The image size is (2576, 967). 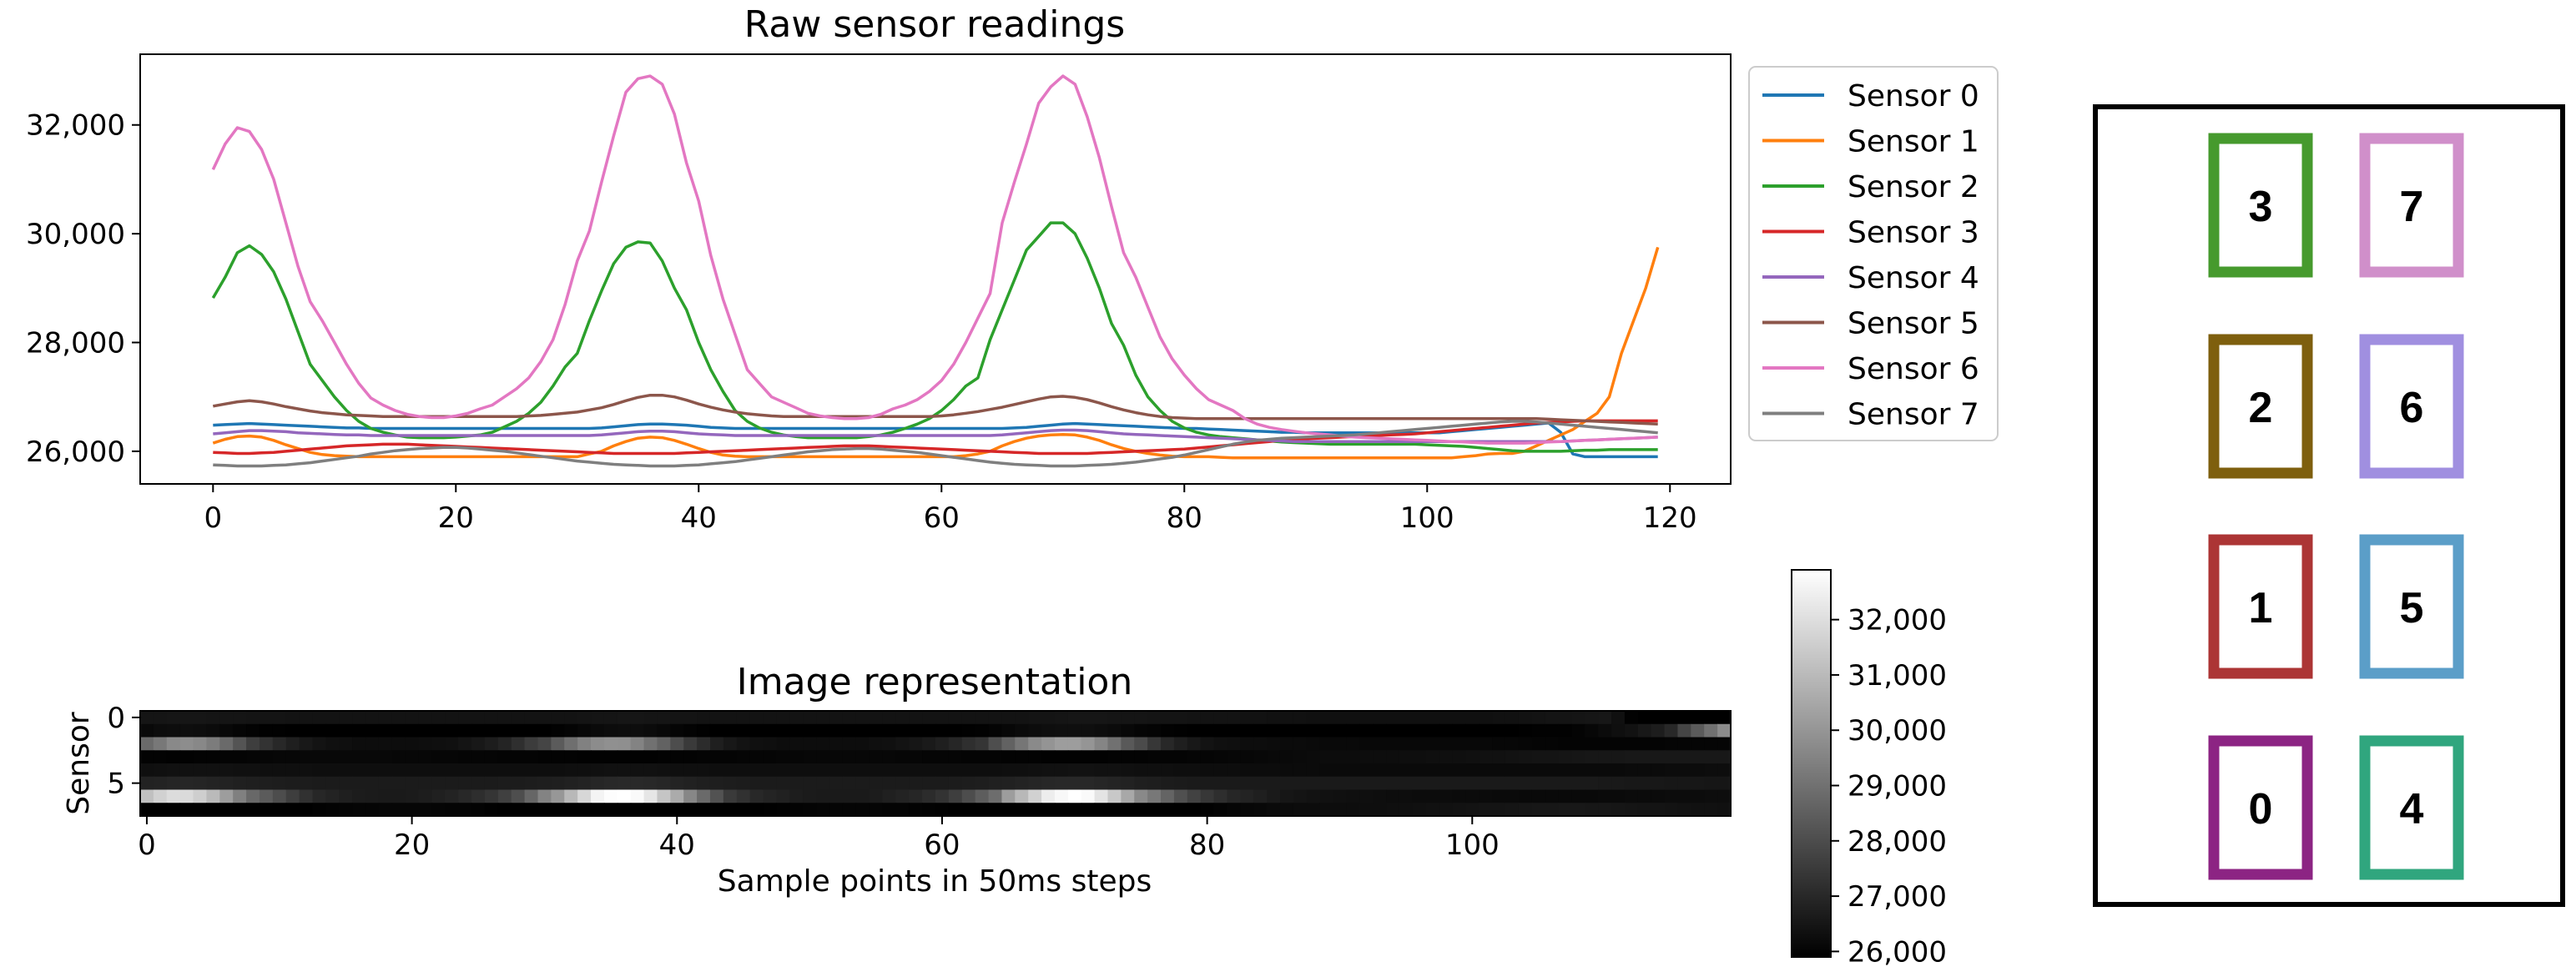 What do you see at coordinates (1897, 731) in the screenshot?
I see `colorbar-tick-label: 30,000` at bounding box center [1897, 731].